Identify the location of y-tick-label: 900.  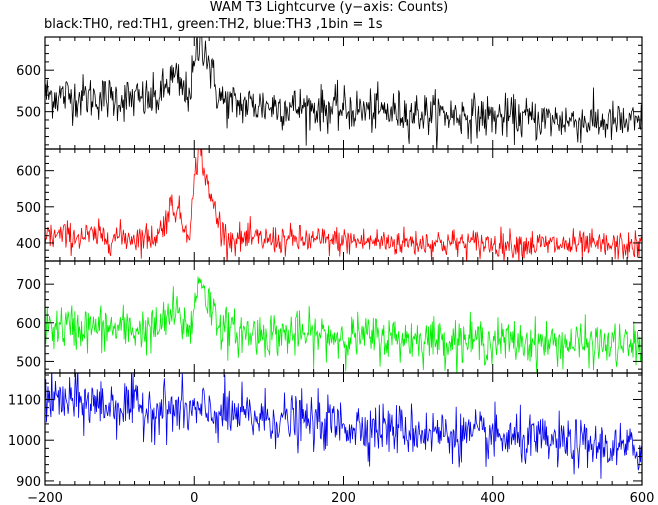
(28, 482).